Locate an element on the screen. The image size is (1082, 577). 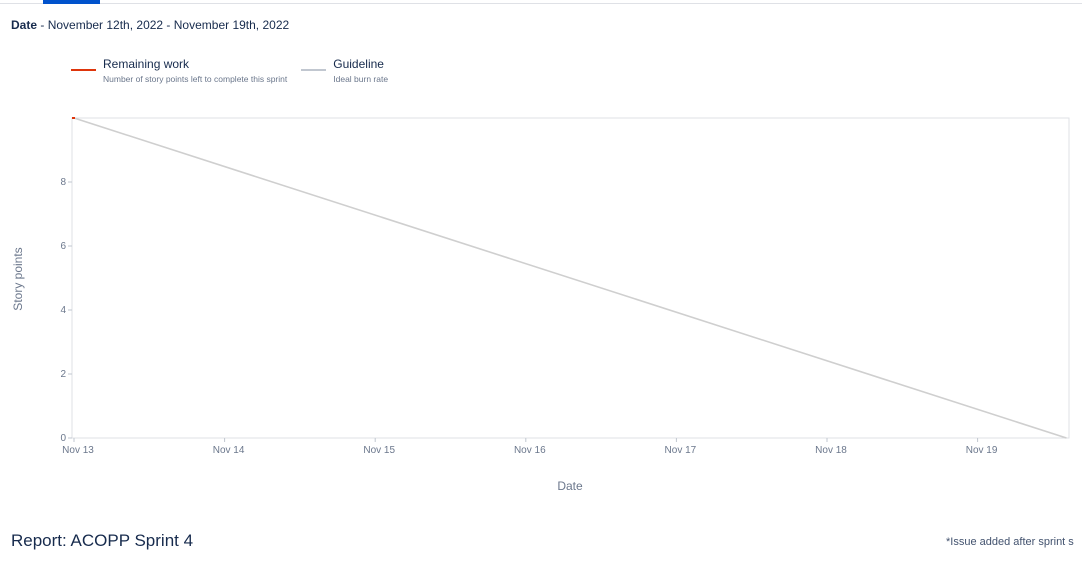
y-tick-label: 8 is located at coordinates (63, 182).